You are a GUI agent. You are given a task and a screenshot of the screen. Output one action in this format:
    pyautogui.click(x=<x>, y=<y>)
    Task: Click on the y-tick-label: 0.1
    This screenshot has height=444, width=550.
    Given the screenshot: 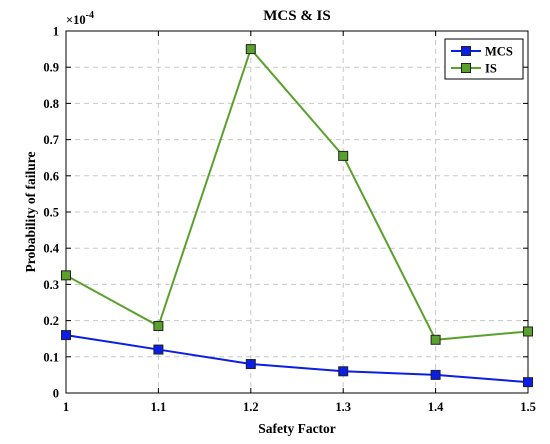 What is the action you would take?
    pyautogui.click(x=51, y=357)
    